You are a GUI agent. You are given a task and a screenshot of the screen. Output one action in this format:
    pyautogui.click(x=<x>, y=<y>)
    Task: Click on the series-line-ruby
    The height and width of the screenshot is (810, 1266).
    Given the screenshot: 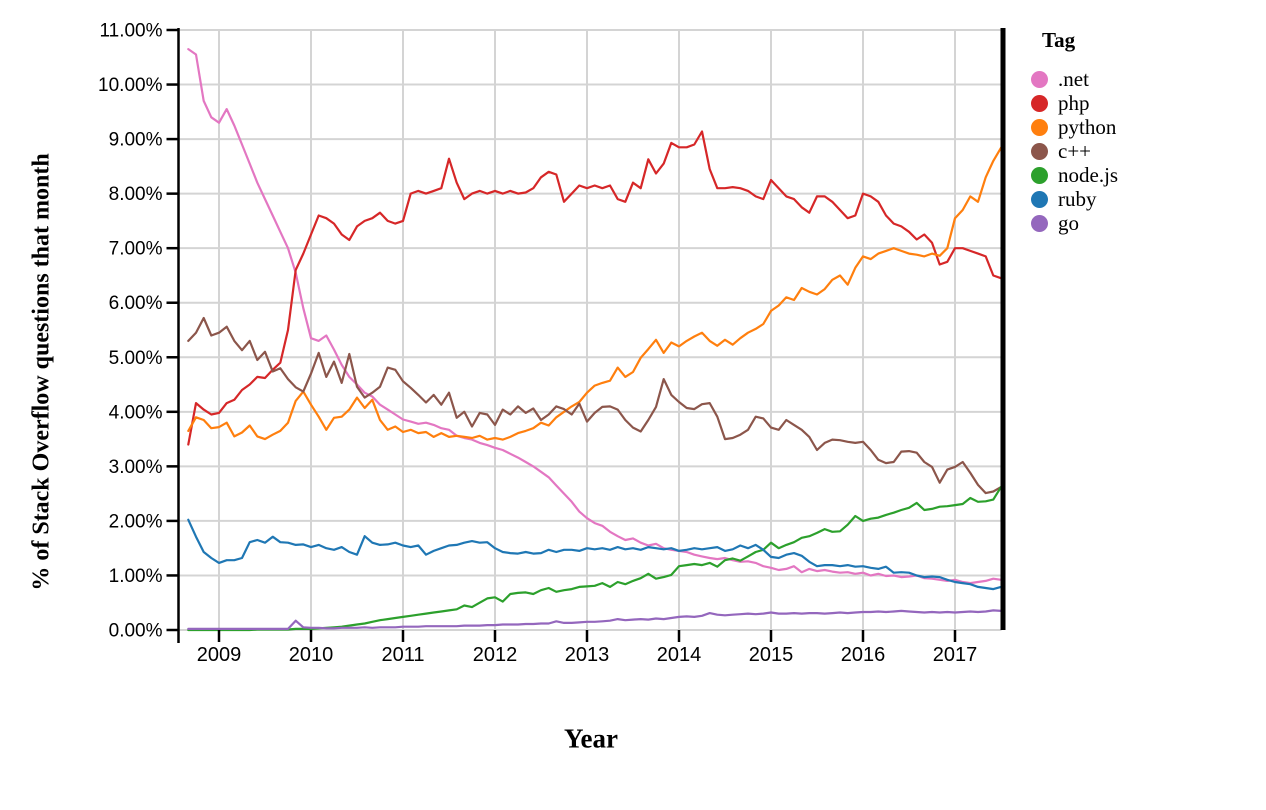 What is the action you would take?
    pyautogui.click(x=595, y=554)
    